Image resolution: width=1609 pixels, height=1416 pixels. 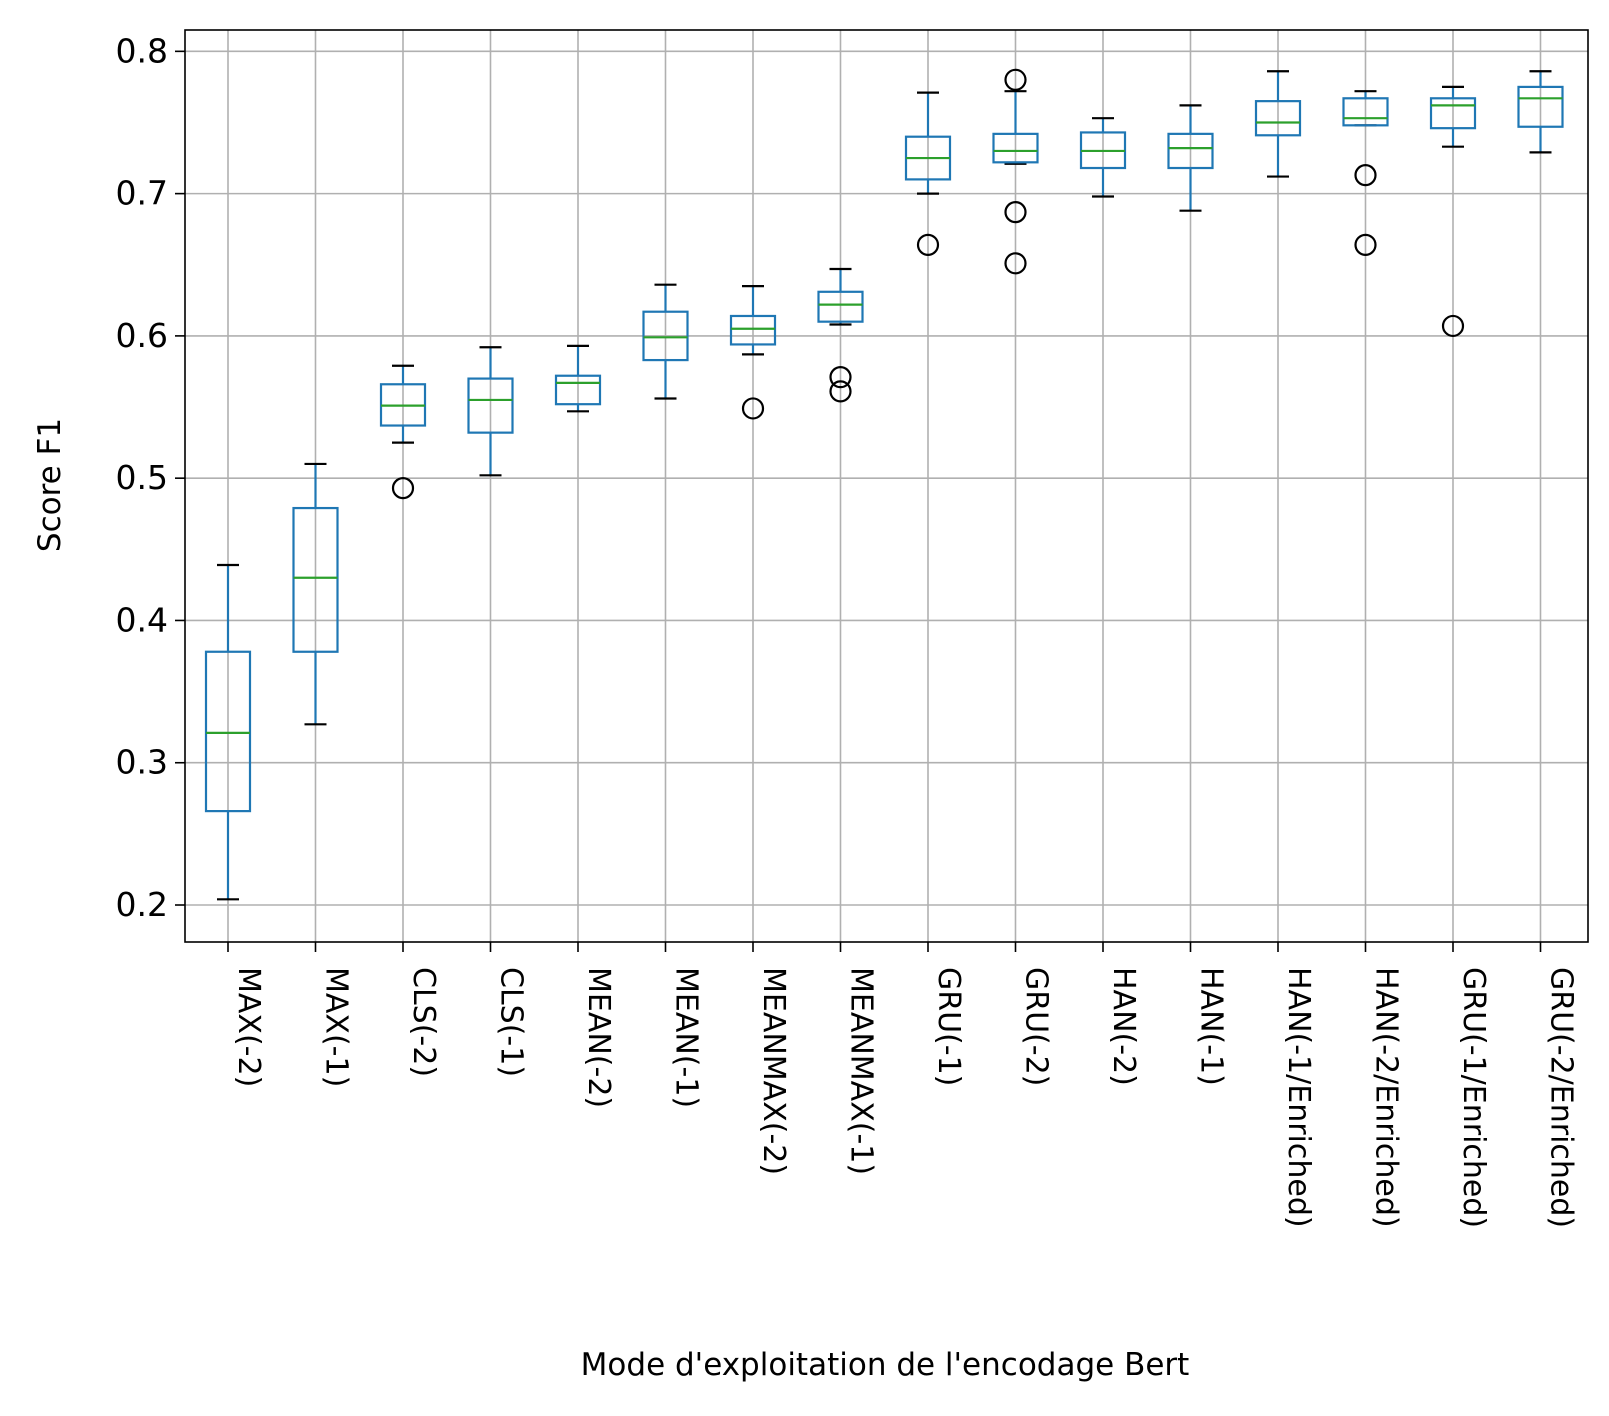 What do you see at coordinates (423, 1022) in the screenshot?
I see `x-tick-label: CLS(-2)` at bounding box center [423, 1022].